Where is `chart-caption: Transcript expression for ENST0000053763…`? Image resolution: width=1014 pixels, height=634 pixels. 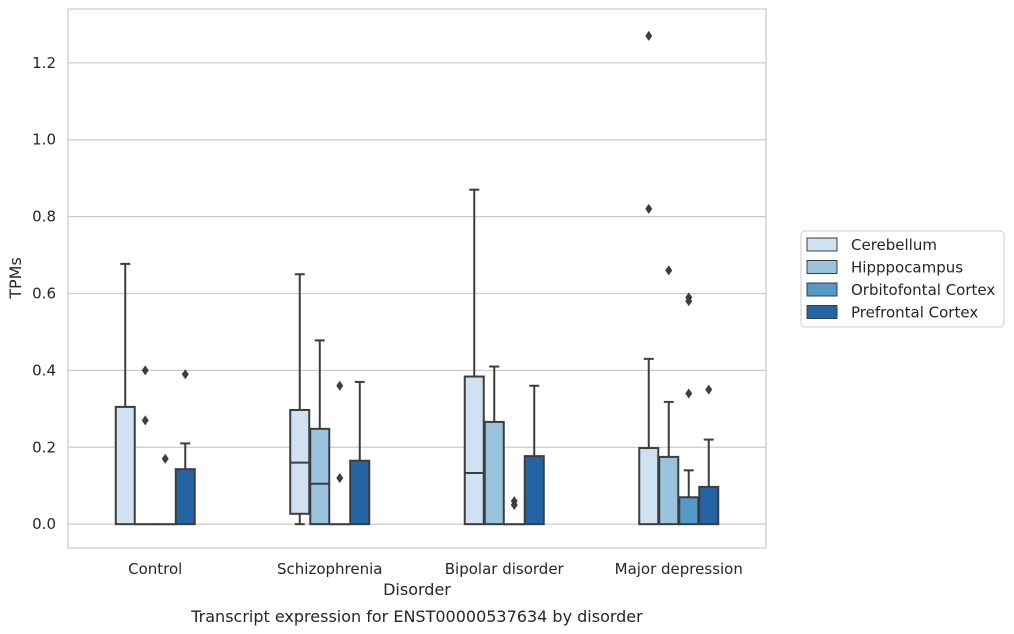 chart-caption: Transcript expression for ENST0000053763… is located at coordinates (416, 616).